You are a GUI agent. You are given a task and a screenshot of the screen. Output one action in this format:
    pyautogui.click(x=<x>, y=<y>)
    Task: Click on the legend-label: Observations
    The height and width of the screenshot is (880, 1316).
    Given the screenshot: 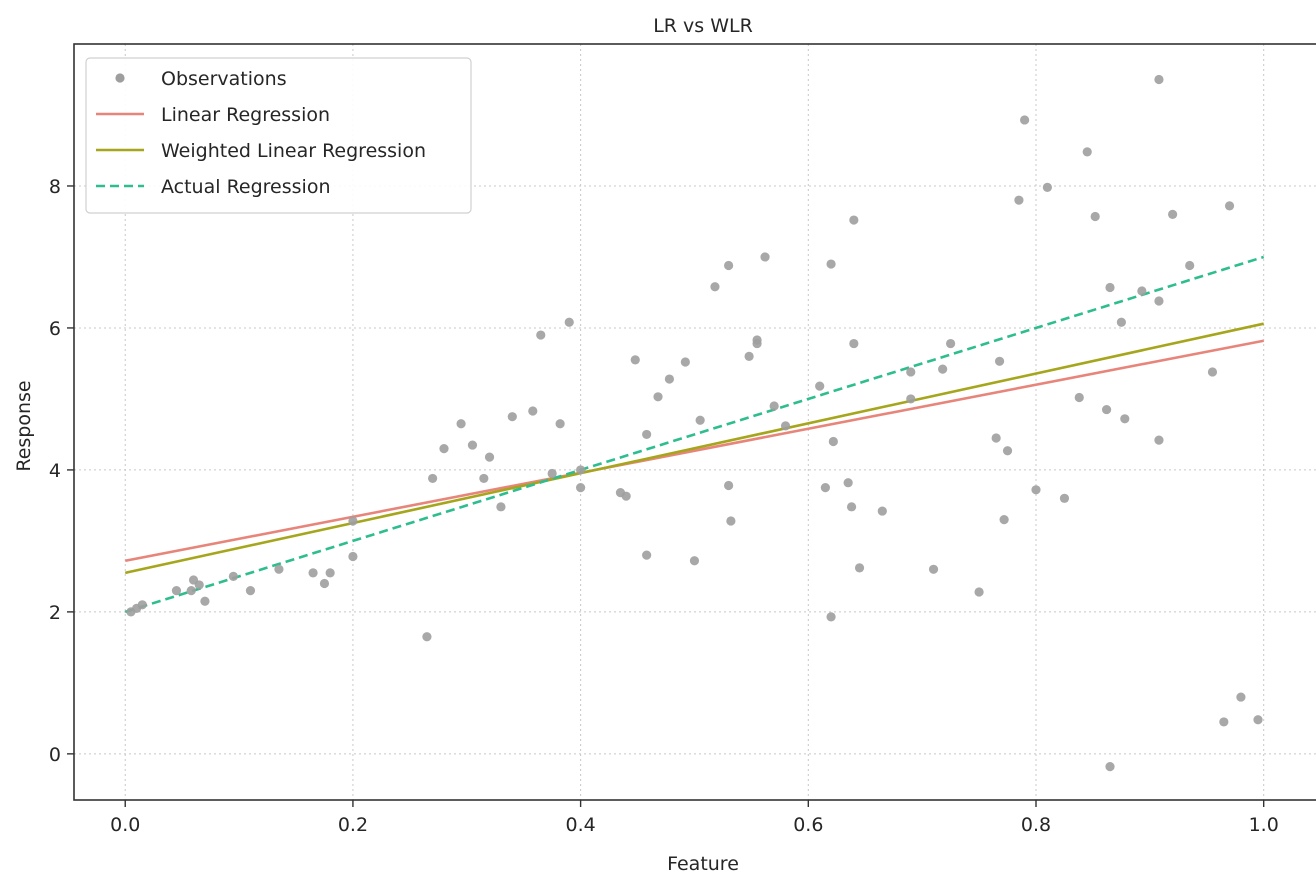 What is the action you would take?
    pyautogui.click(x=224, y=79)
    